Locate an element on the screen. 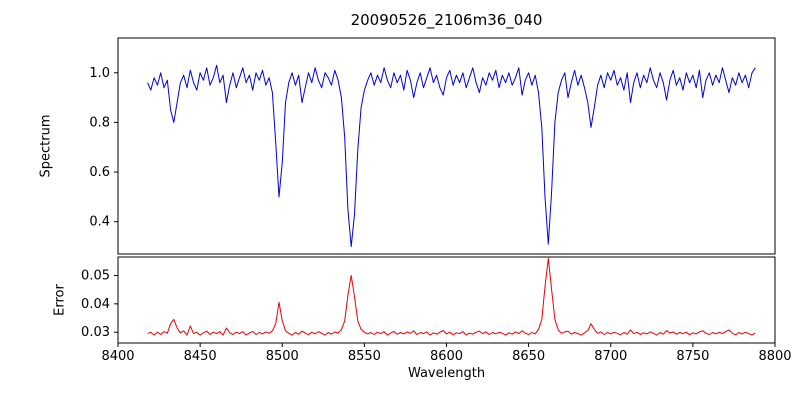 This screenshot has width=800, height=400. x-axis-label: Wavelength is located at coordinates (446, 373).